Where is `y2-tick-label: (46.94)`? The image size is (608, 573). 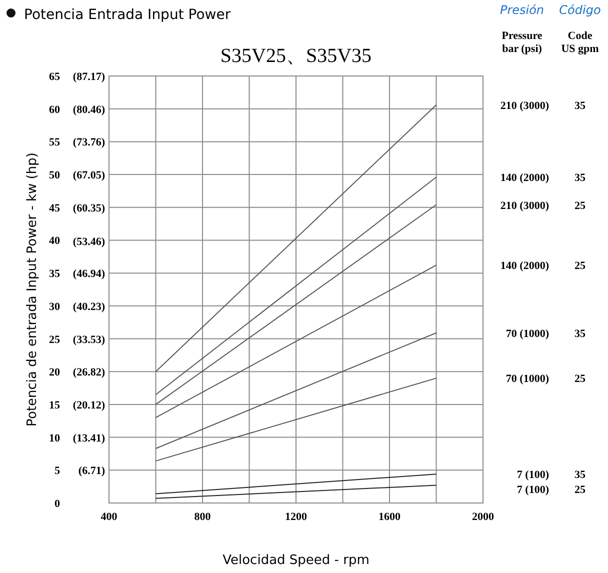 y2-tick-label: (46.94) is located at coordinates (89, 274).